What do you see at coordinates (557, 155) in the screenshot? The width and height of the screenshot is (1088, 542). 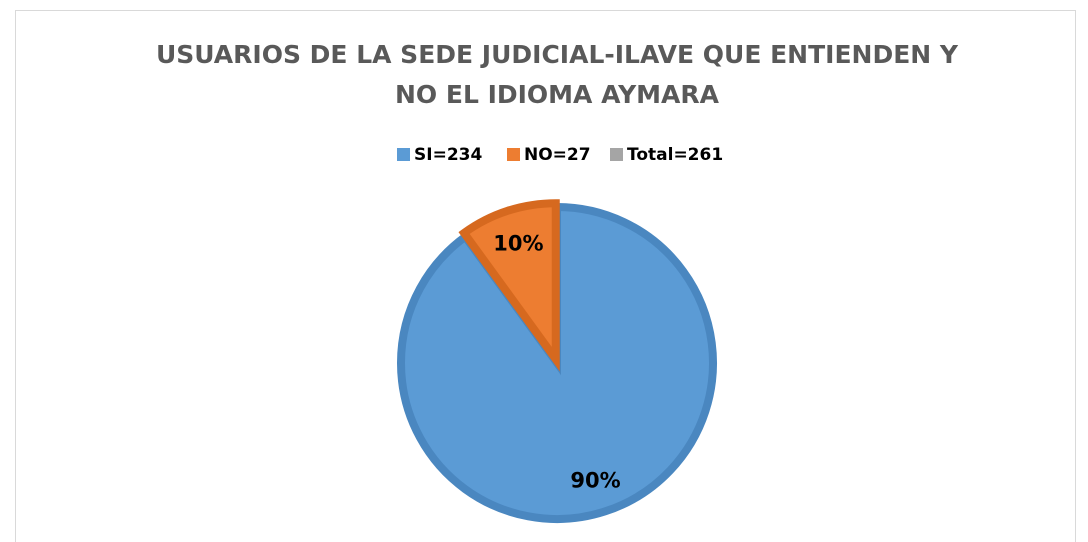 I see `legend-label: NO=27` at bounding box center [557, 155].